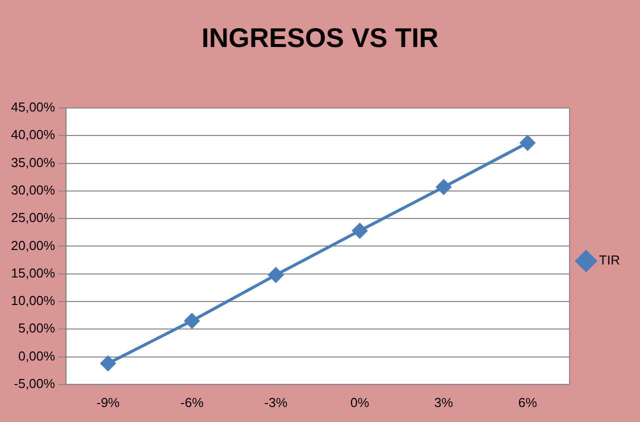  Describe the element at coordinates (33, 190) in the screenshot. I see `y-tick-label: 30,00%` at that location.